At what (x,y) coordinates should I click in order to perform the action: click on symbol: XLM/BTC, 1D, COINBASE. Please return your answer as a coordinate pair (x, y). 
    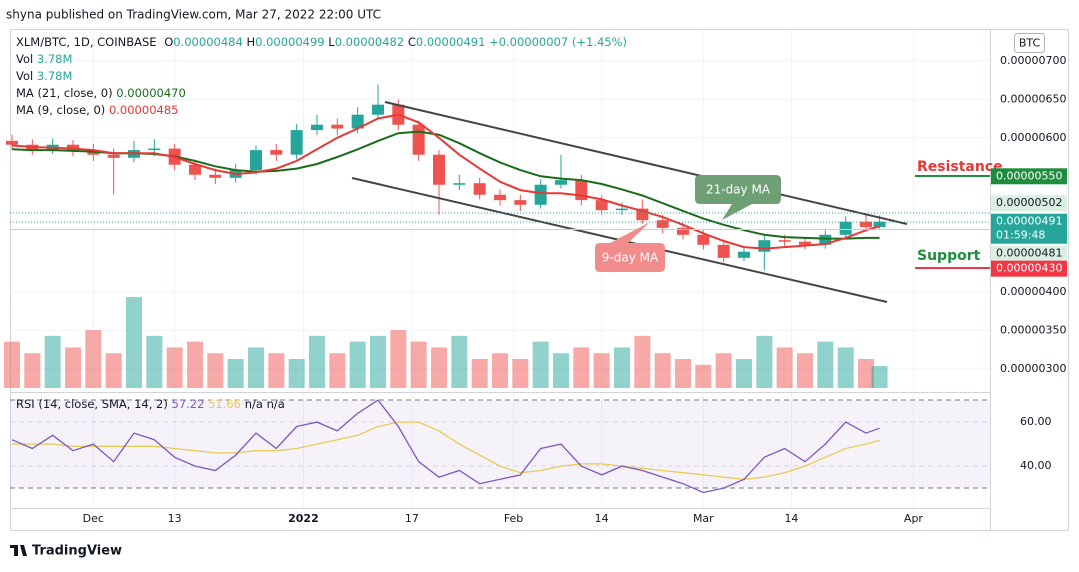
    Looking at the image, I should click on (86, 42).